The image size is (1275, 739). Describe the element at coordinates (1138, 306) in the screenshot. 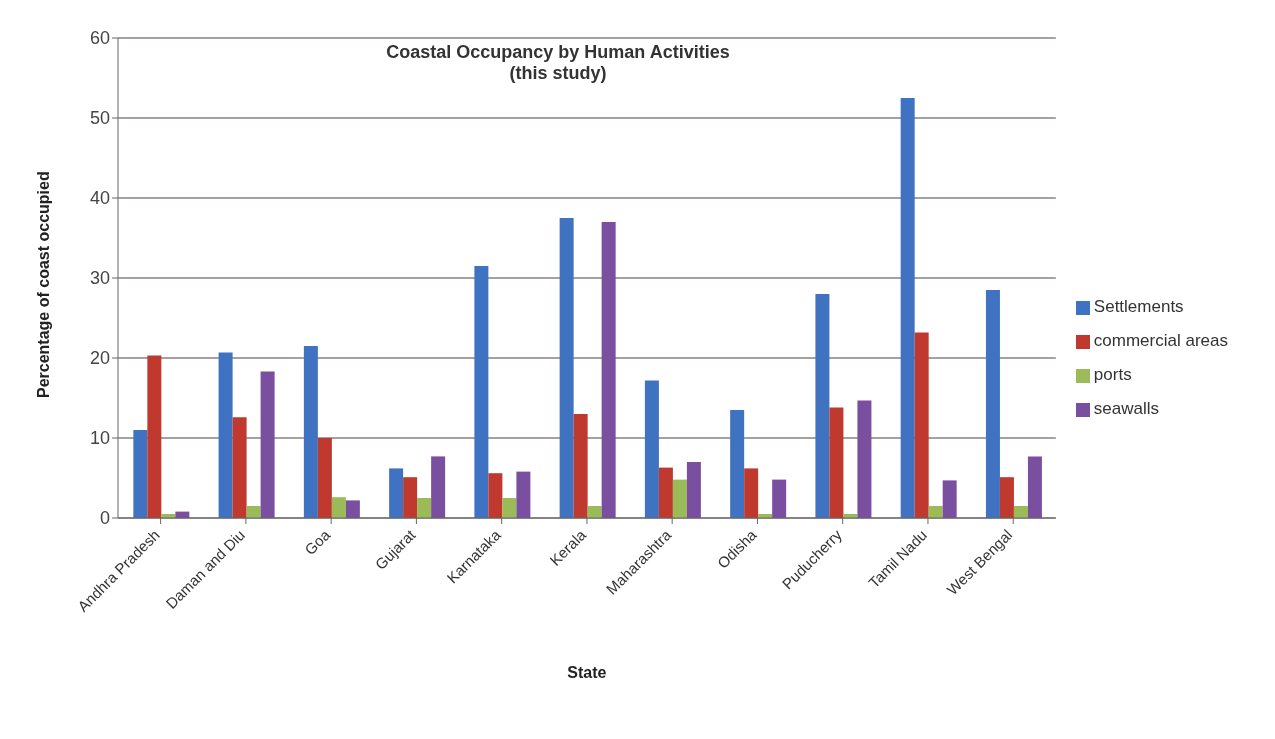

I see `legend-label: Settlements` at that location.